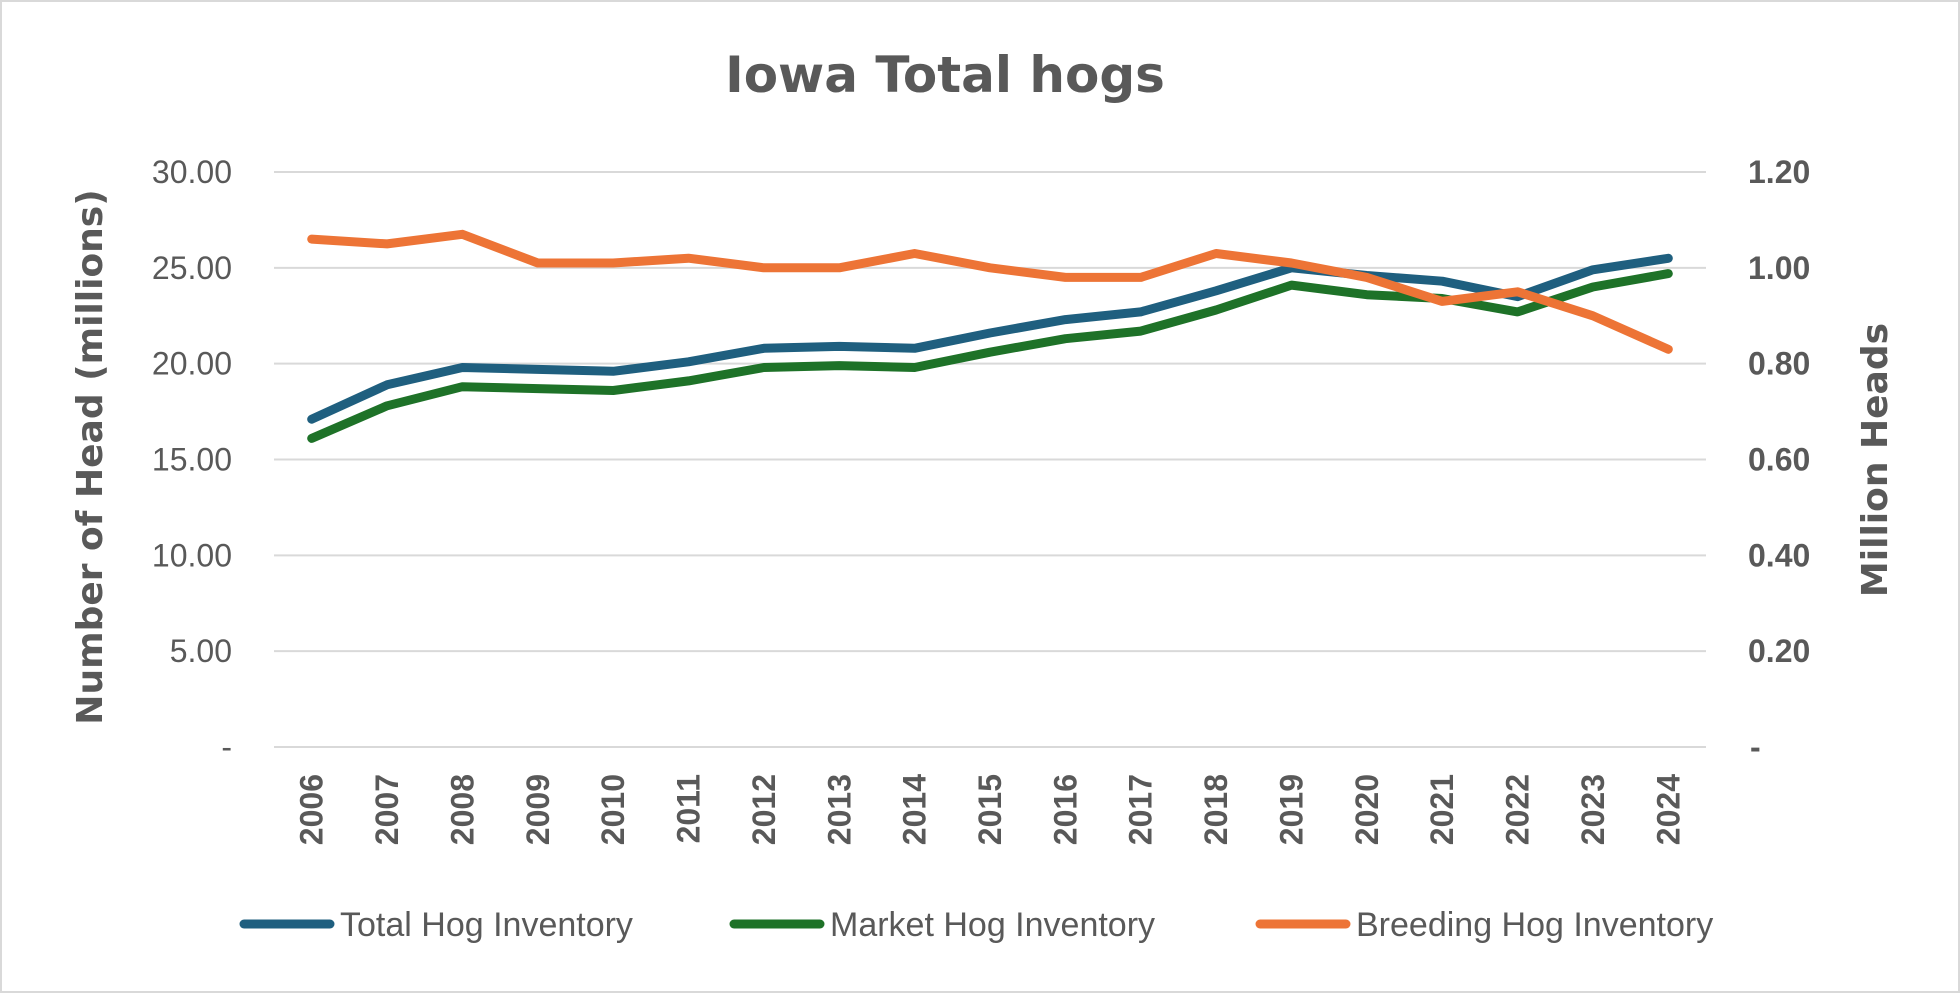 This screenshot has height=993, width=1960. Describe the element at coordinates (1065, 809) in the screenshot. I see `x-tick-label: 2016` at that location.